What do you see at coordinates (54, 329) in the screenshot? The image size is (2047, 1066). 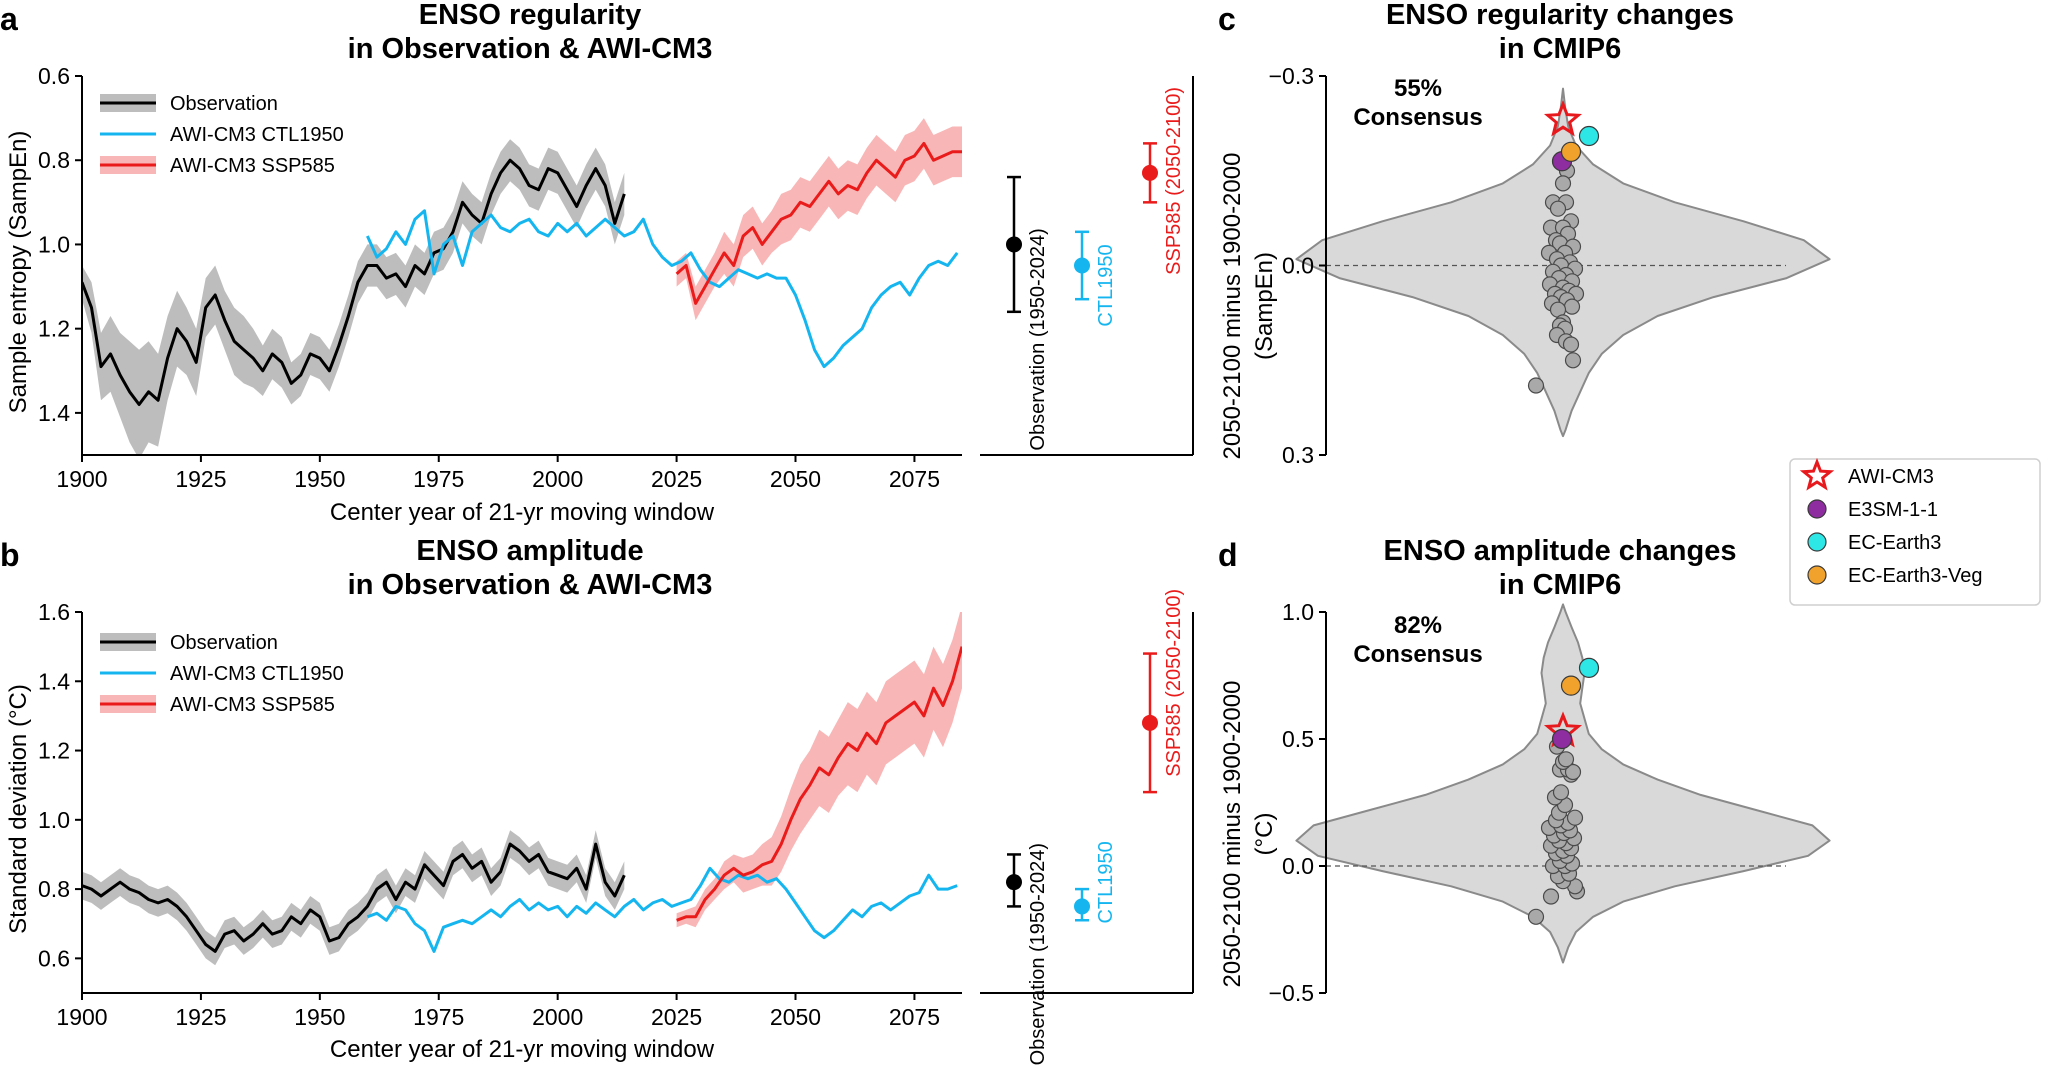 I see `y-tick-label: 1.2` at bounding box center [54, 329].